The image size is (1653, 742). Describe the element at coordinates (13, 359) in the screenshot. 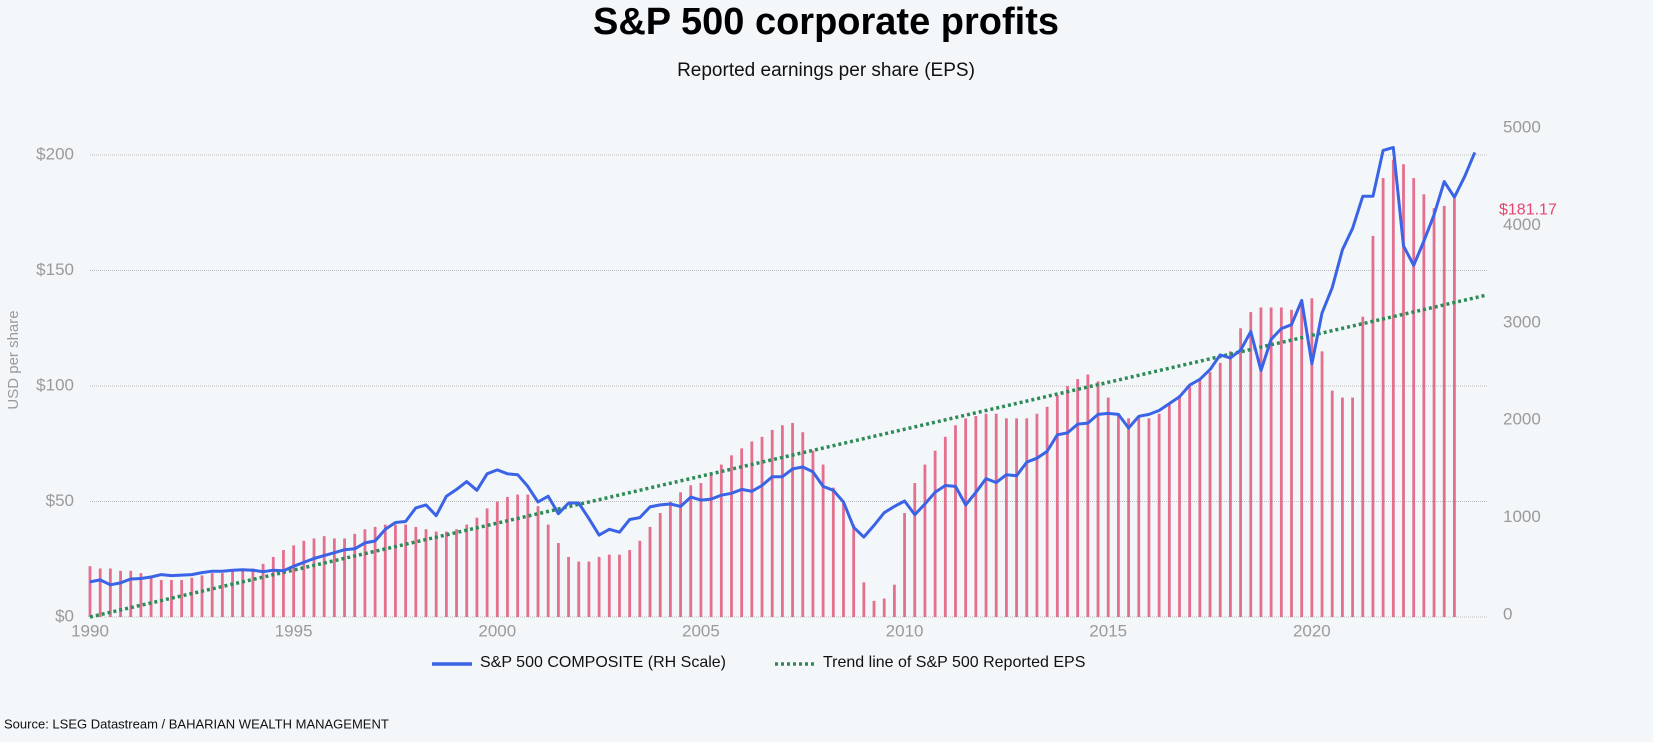

I see `y-axis-label: USD per share` at that location.